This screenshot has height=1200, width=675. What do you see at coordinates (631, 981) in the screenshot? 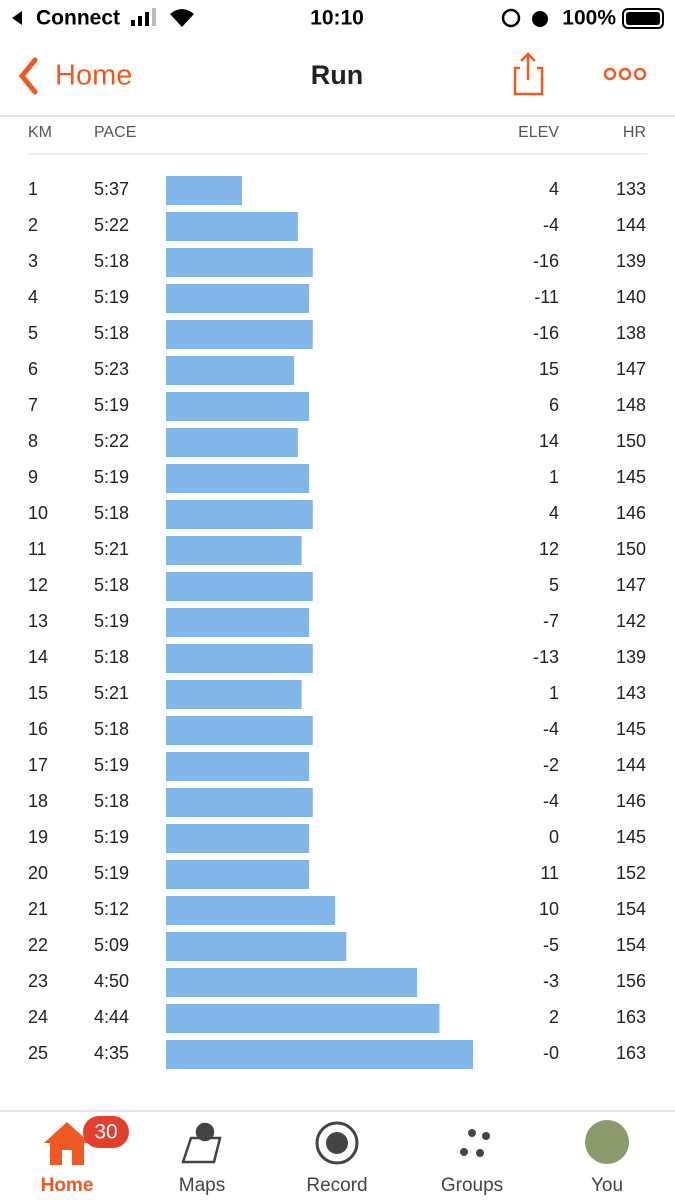
I see `heart-rate: 156` at bounding box center [631, 981].